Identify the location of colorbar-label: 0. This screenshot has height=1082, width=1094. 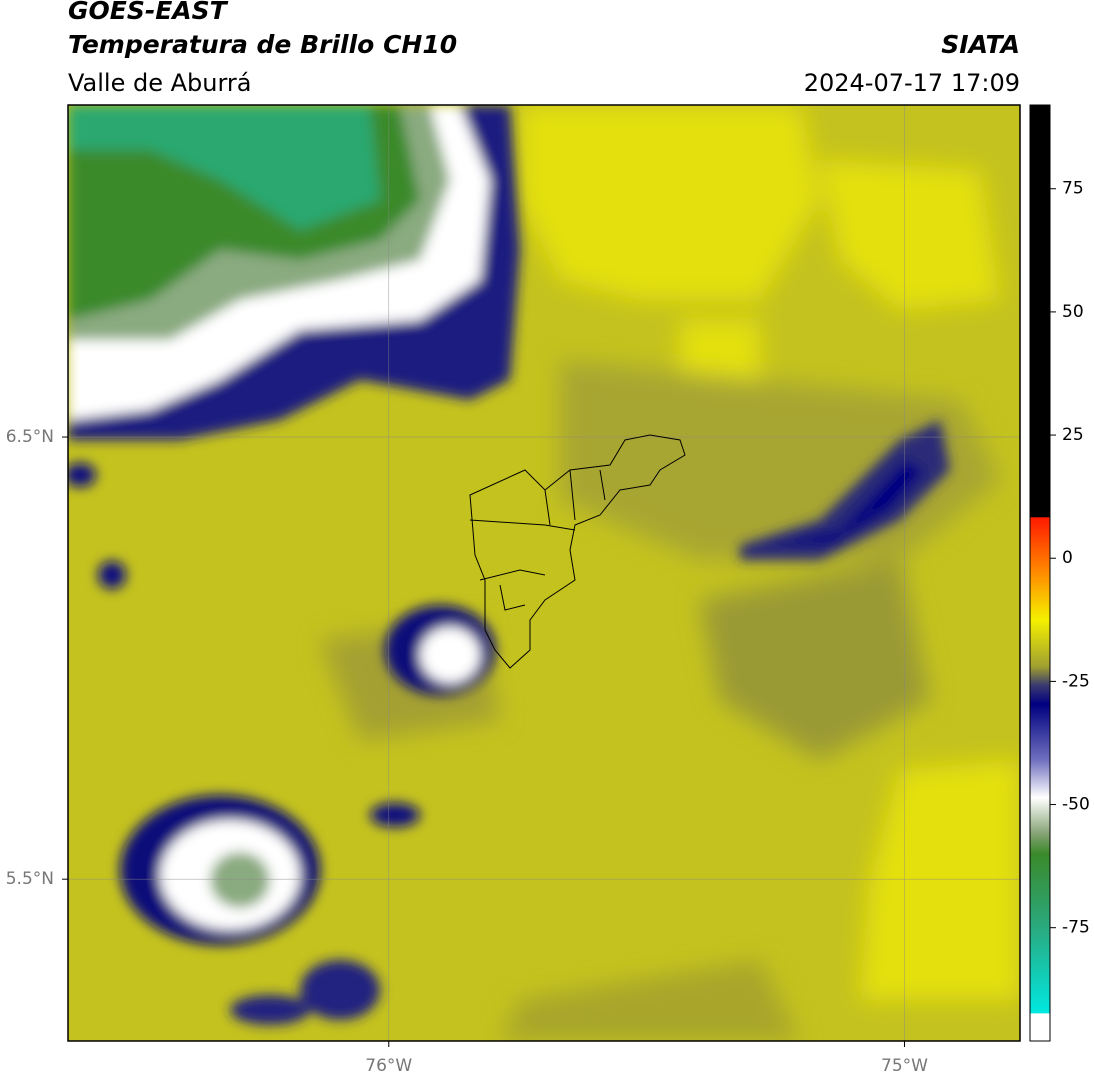
(1067, 558).